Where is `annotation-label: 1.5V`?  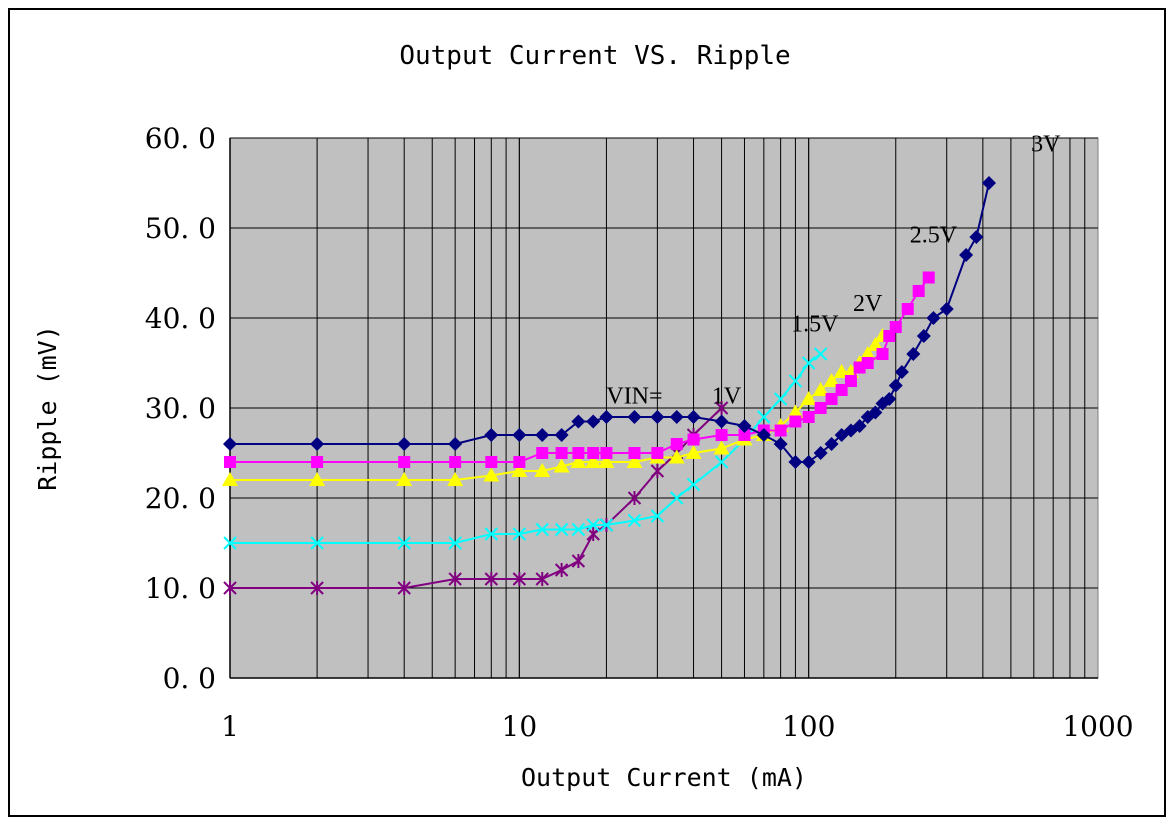
annotation-label: 1.5V is located at coordinates (815, 325).